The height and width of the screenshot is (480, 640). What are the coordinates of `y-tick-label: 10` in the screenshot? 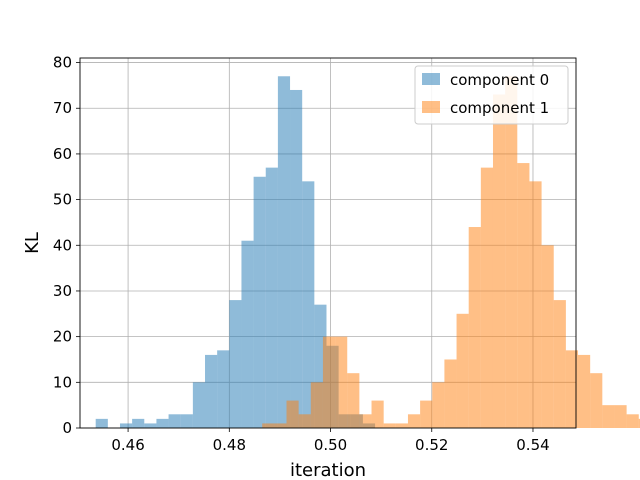 It's located at (62, 382).